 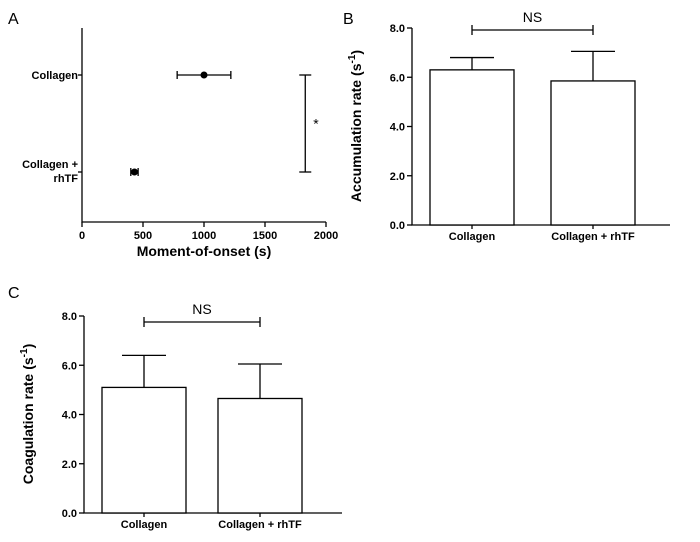 I want to click on panel-c-category-label: Collagen + rhTF, so click(x=260, y=525).